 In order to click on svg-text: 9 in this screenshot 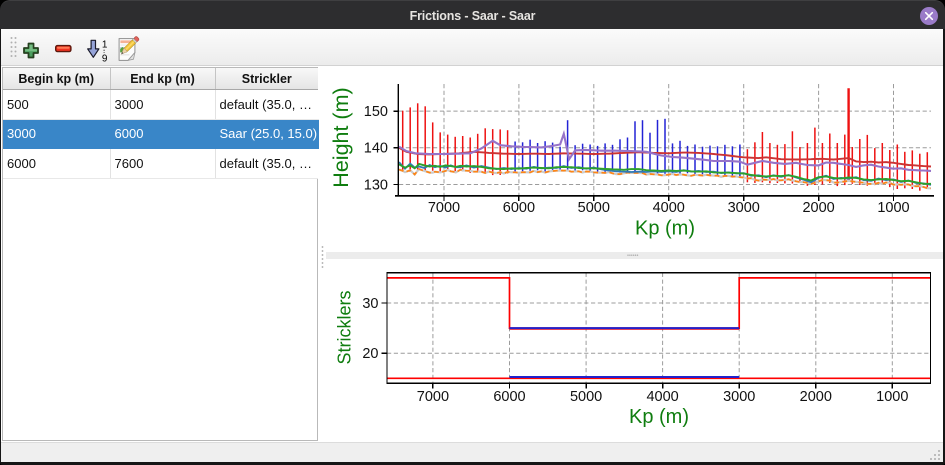, I will do `click(105, 58)`.